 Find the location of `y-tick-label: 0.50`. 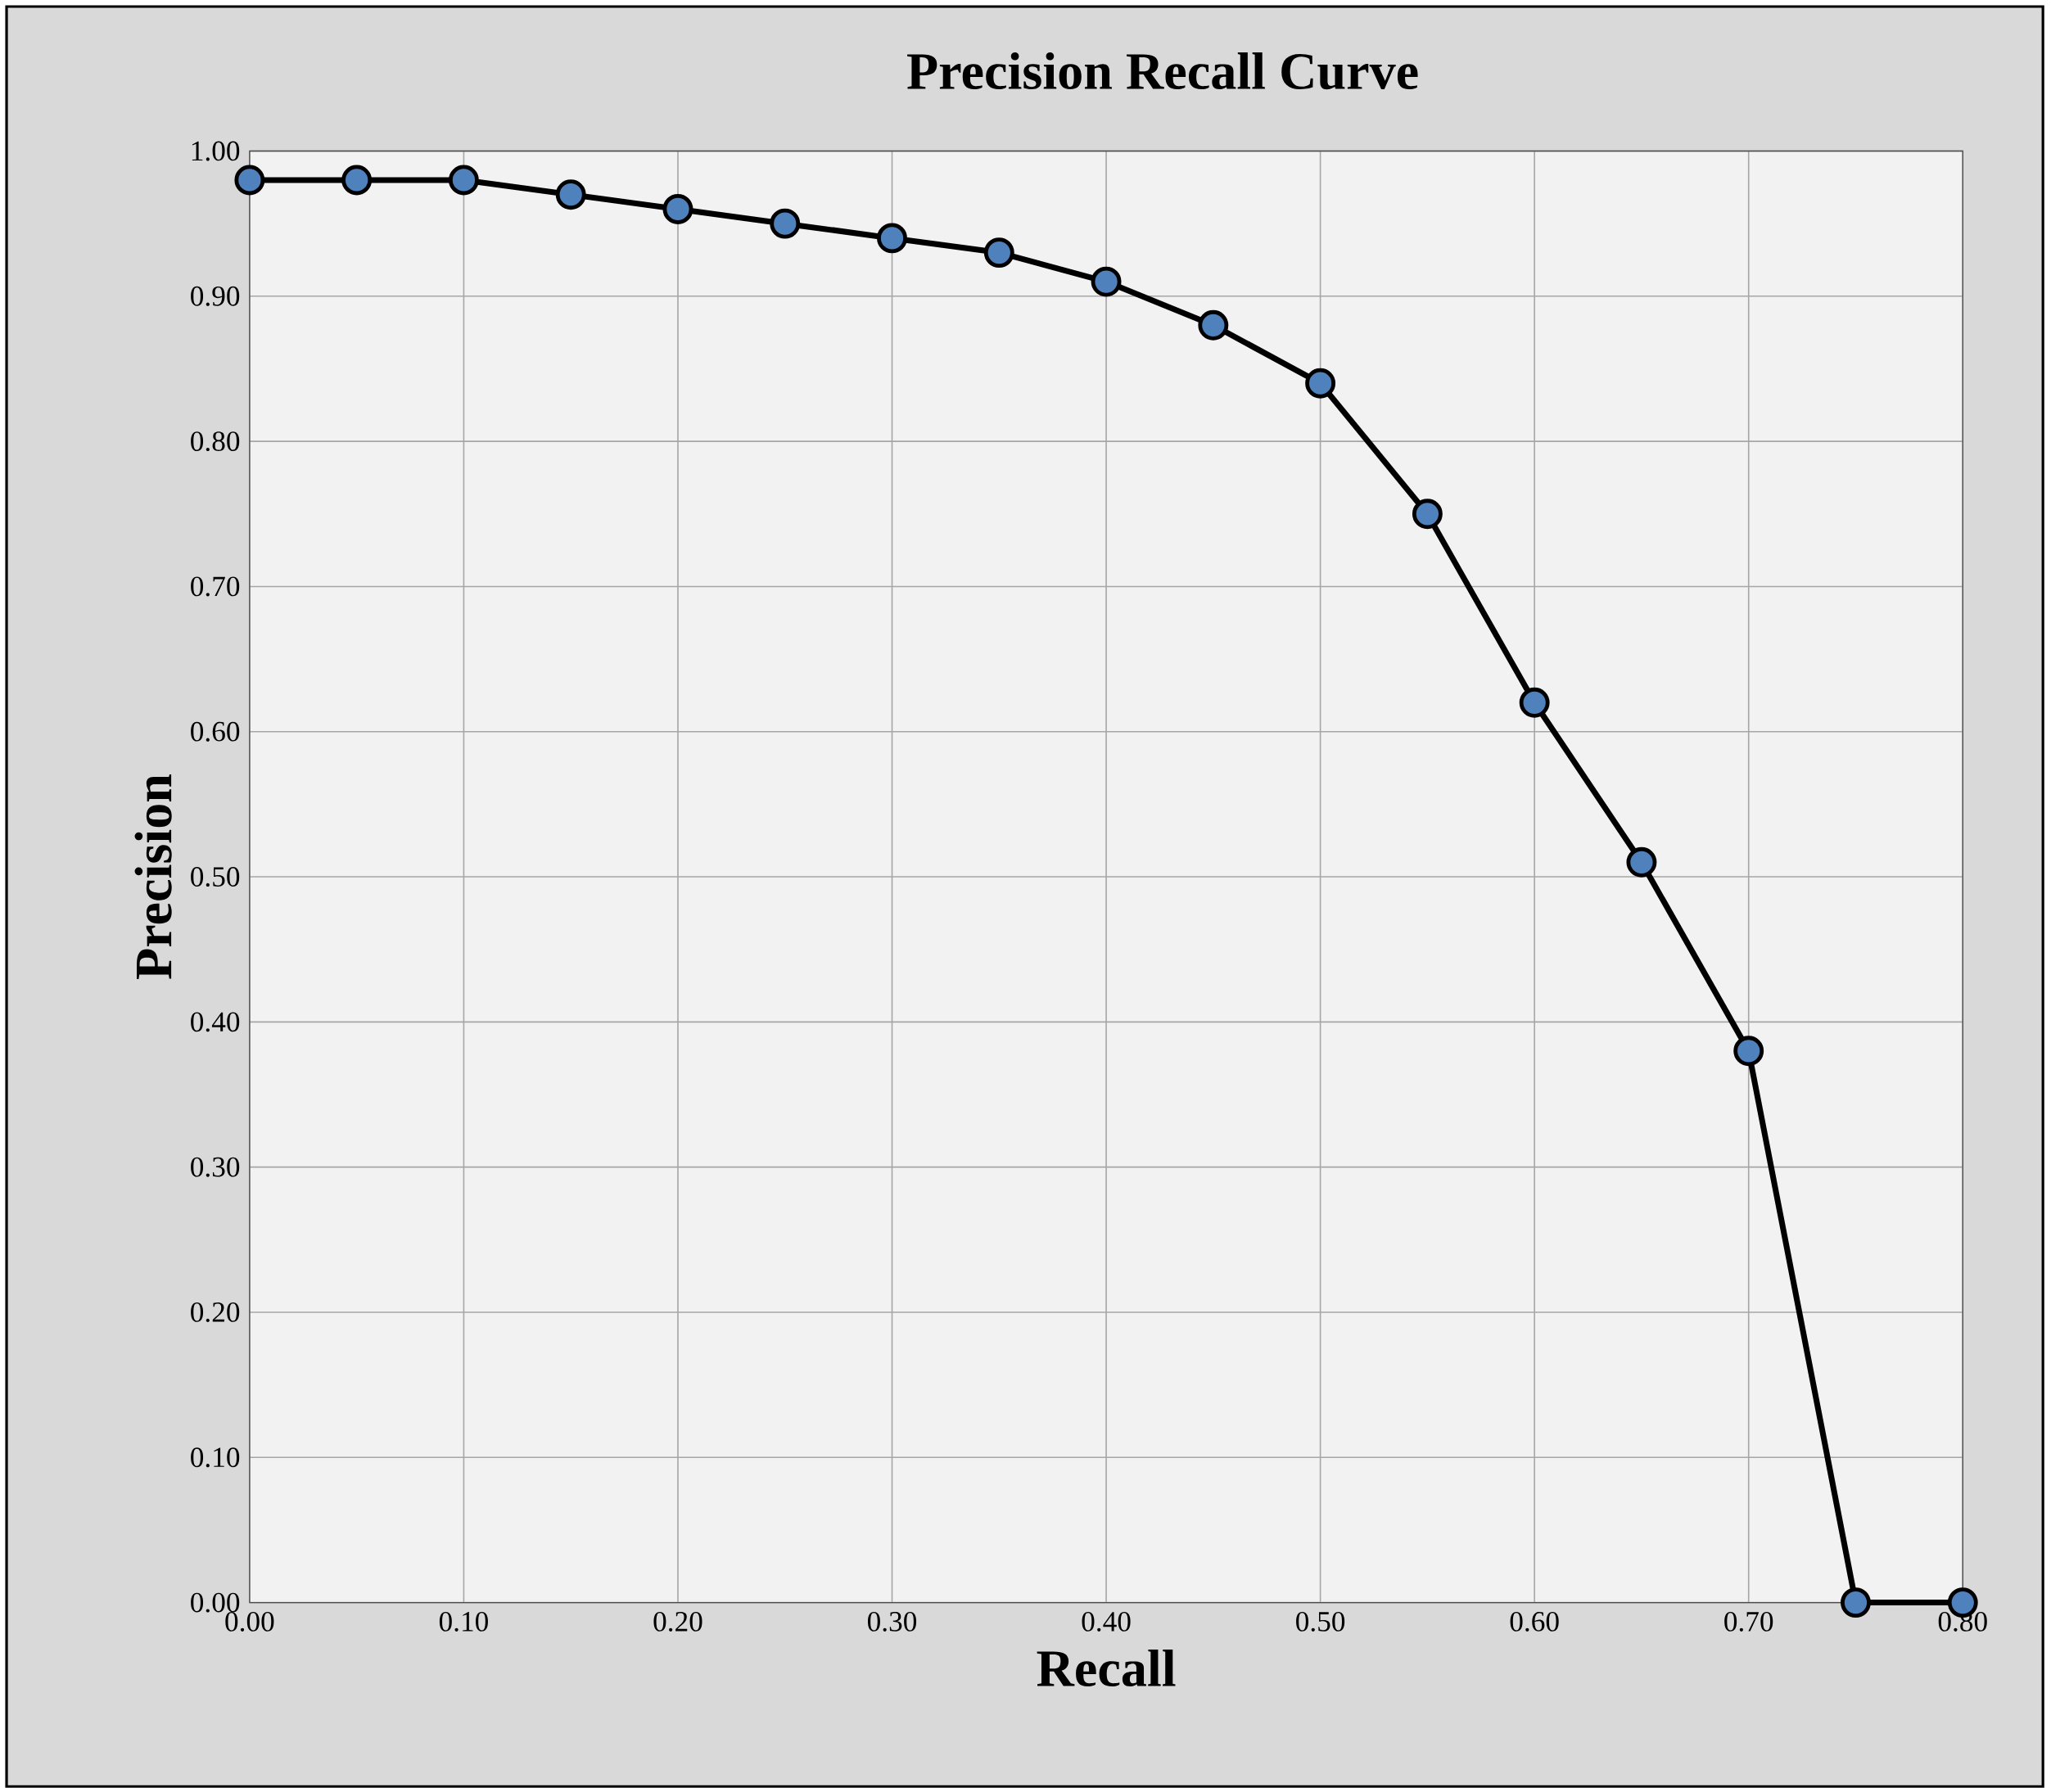

y-tick-label: 0.50 is located at coordinates (215, 877).